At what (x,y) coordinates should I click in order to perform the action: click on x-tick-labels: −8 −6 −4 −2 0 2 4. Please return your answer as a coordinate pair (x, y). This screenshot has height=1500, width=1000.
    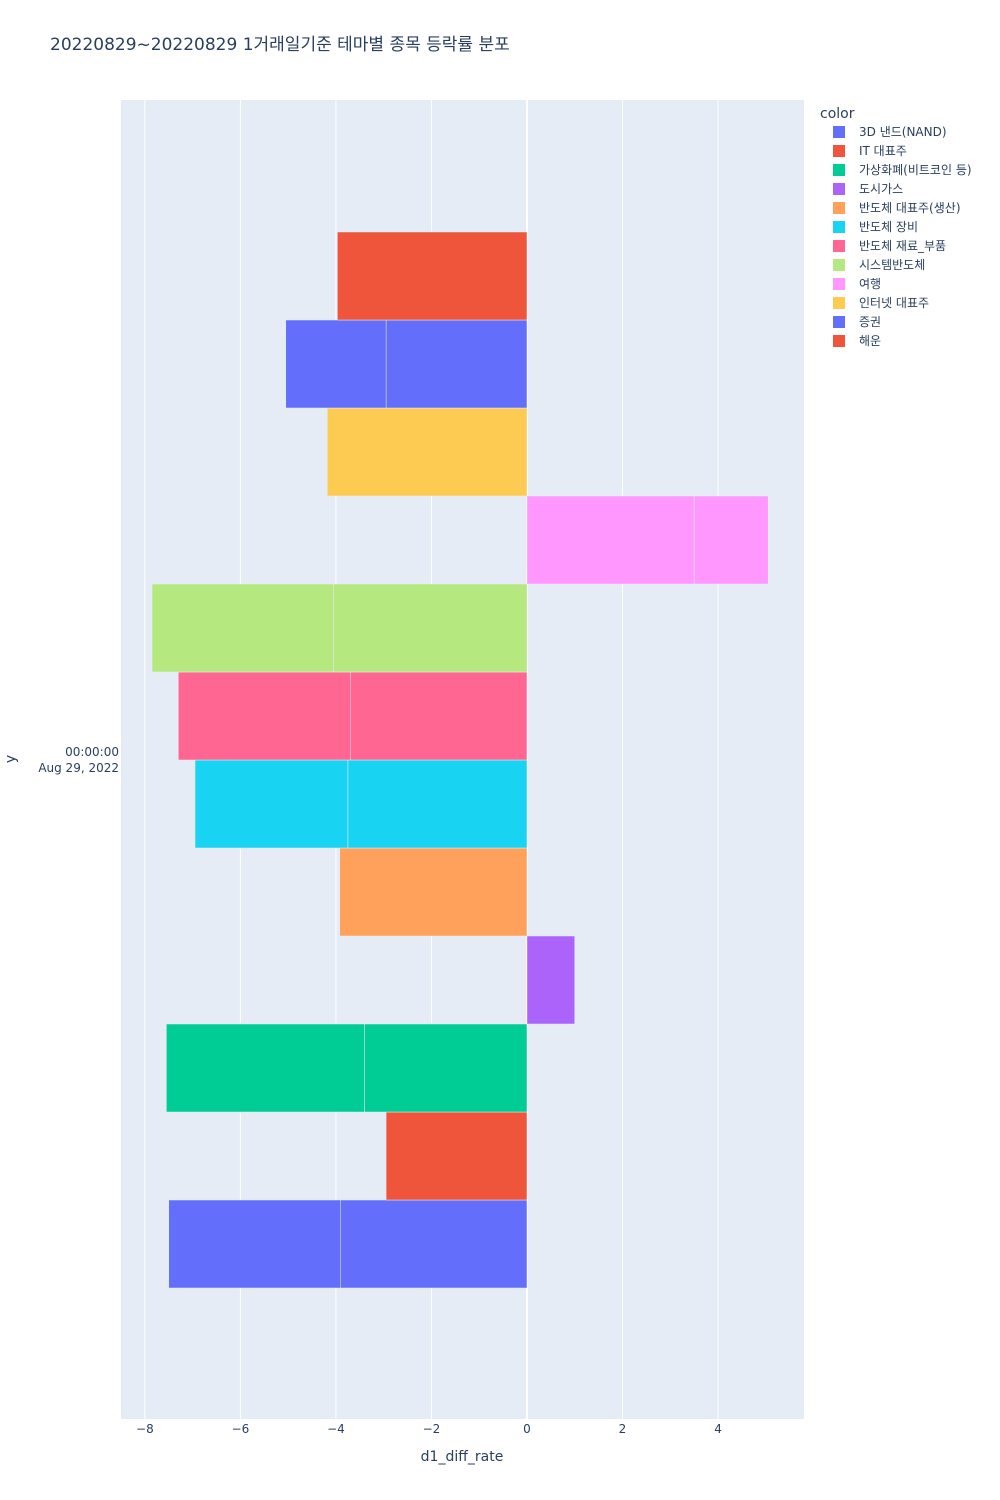
    Looking at the image, I should click on (429, 1429).